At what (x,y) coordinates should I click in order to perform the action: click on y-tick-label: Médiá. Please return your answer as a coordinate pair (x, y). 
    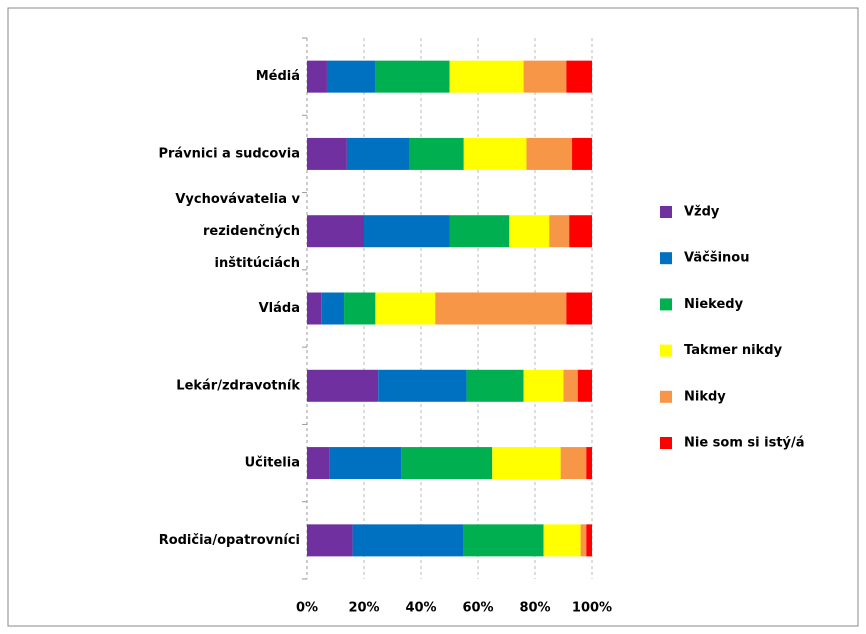
    Looking at the image, I should click on (278, 76).